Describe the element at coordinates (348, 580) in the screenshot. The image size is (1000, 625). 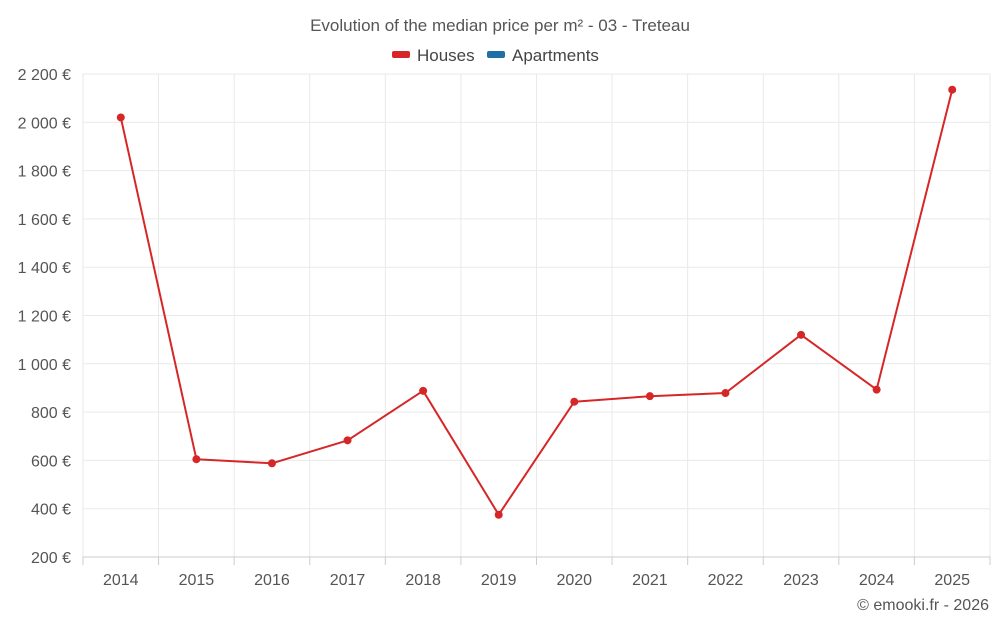
I see `x-tick-label: 2017` at that location.